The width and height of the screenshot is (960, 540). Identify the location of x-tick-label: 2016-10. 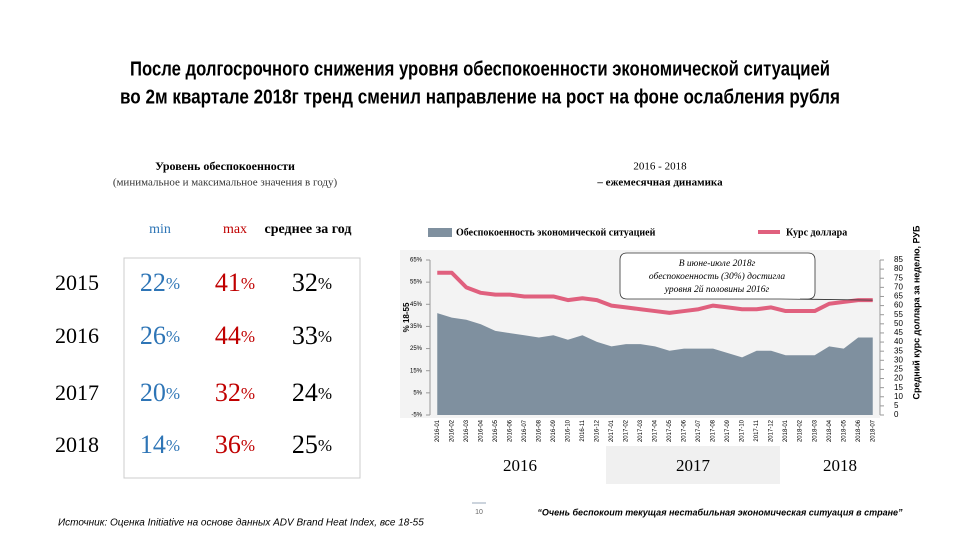
(568, 430).